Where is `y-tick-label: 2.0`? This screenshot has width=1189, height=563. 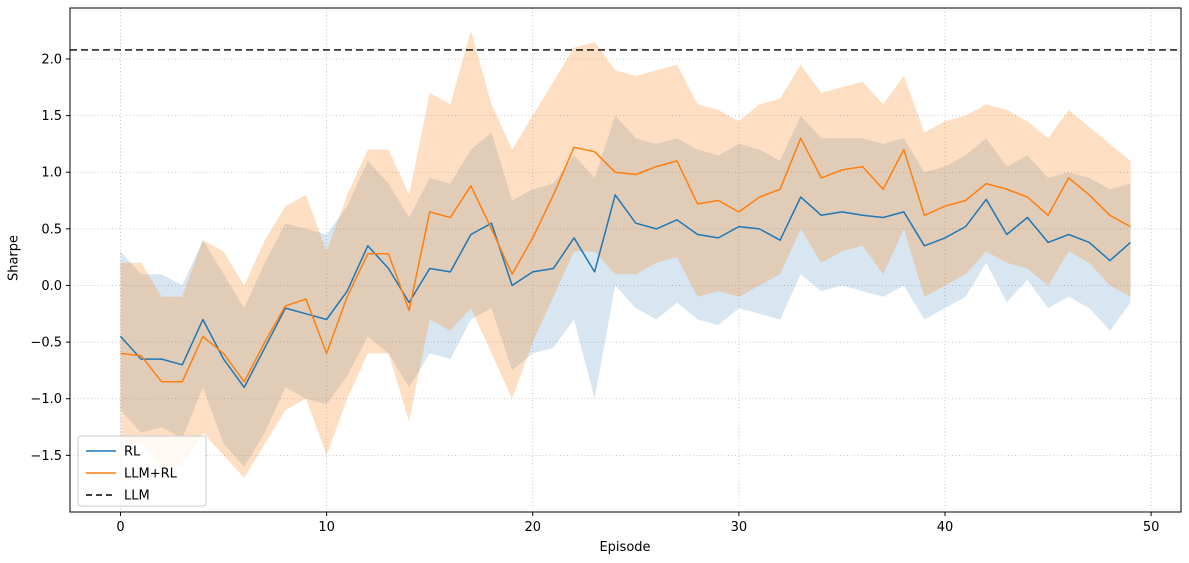
y-tick-label: 2.0 is located at coordinates (51, 59).